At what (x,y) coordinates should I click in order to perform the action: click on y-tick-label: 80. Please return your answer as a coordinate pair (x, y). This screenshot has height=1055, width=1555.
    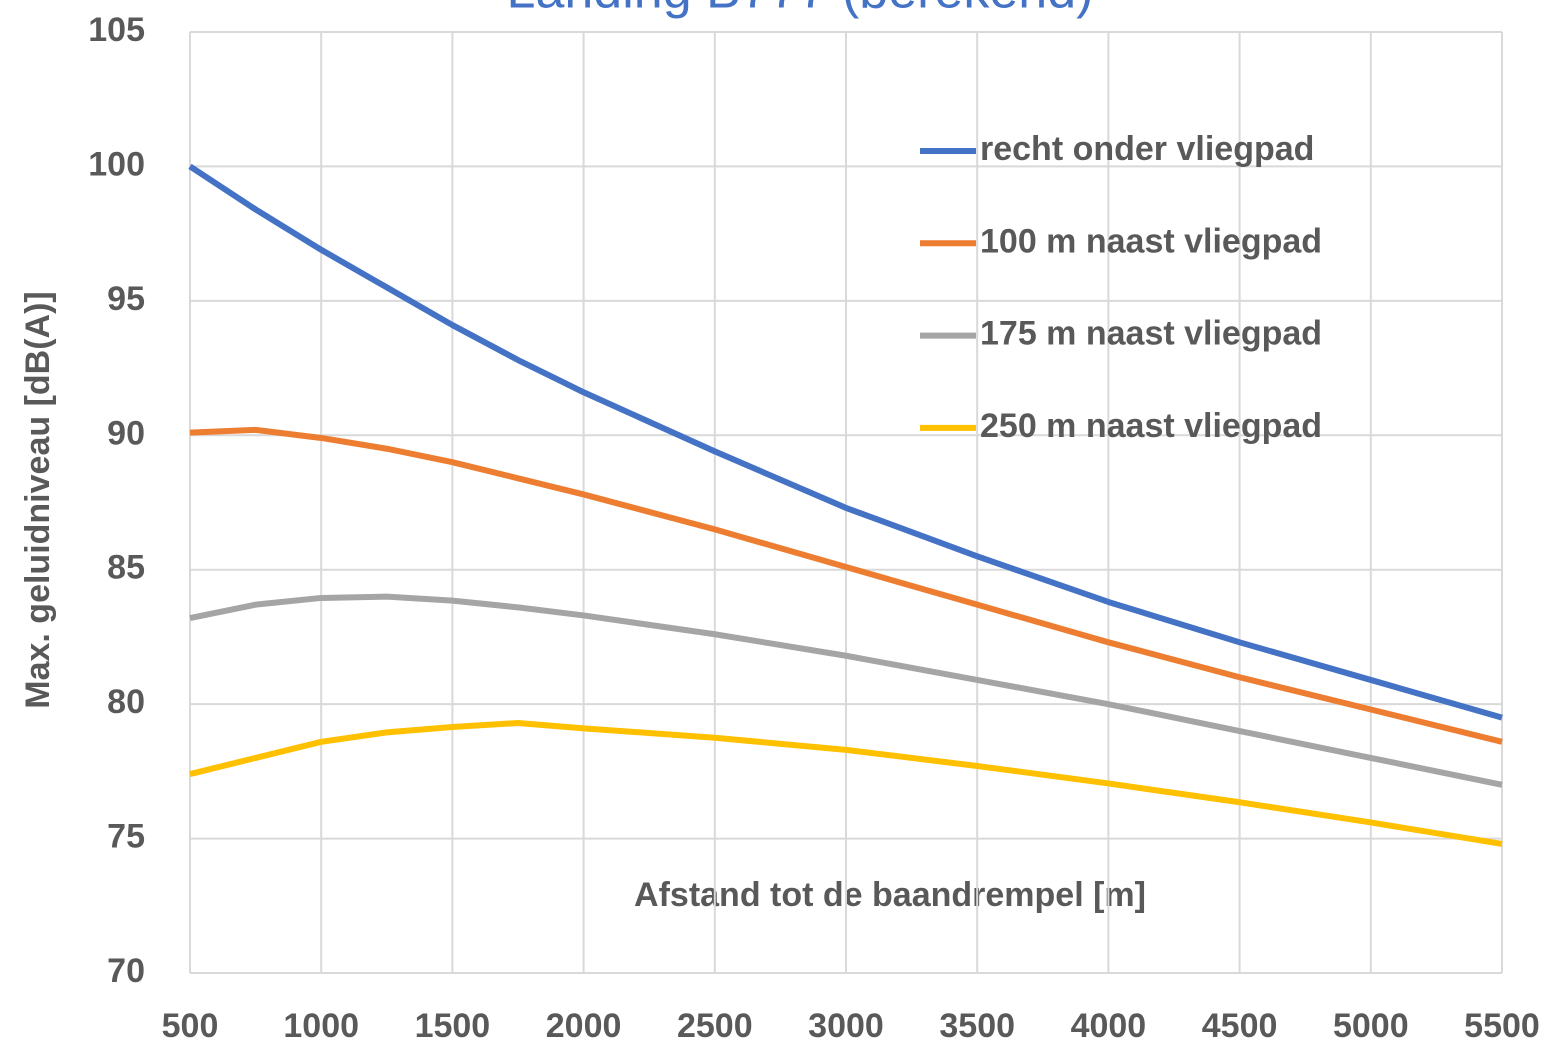
    Looking at the image, I should click on (126, 702).